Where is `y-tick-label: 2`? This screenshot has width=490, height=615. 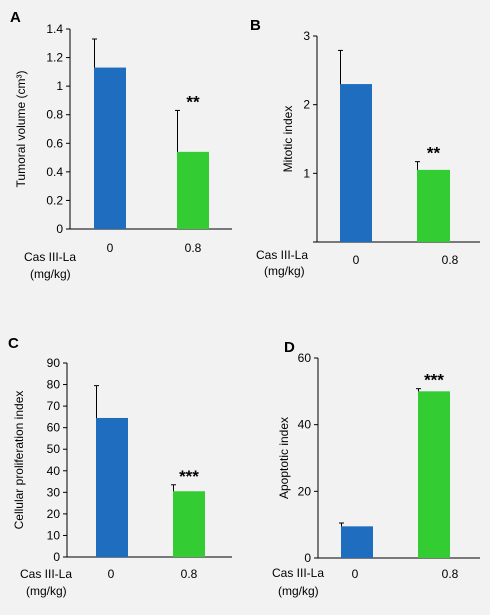 y-tick-label: 2 is located at coordinates (306, 105).